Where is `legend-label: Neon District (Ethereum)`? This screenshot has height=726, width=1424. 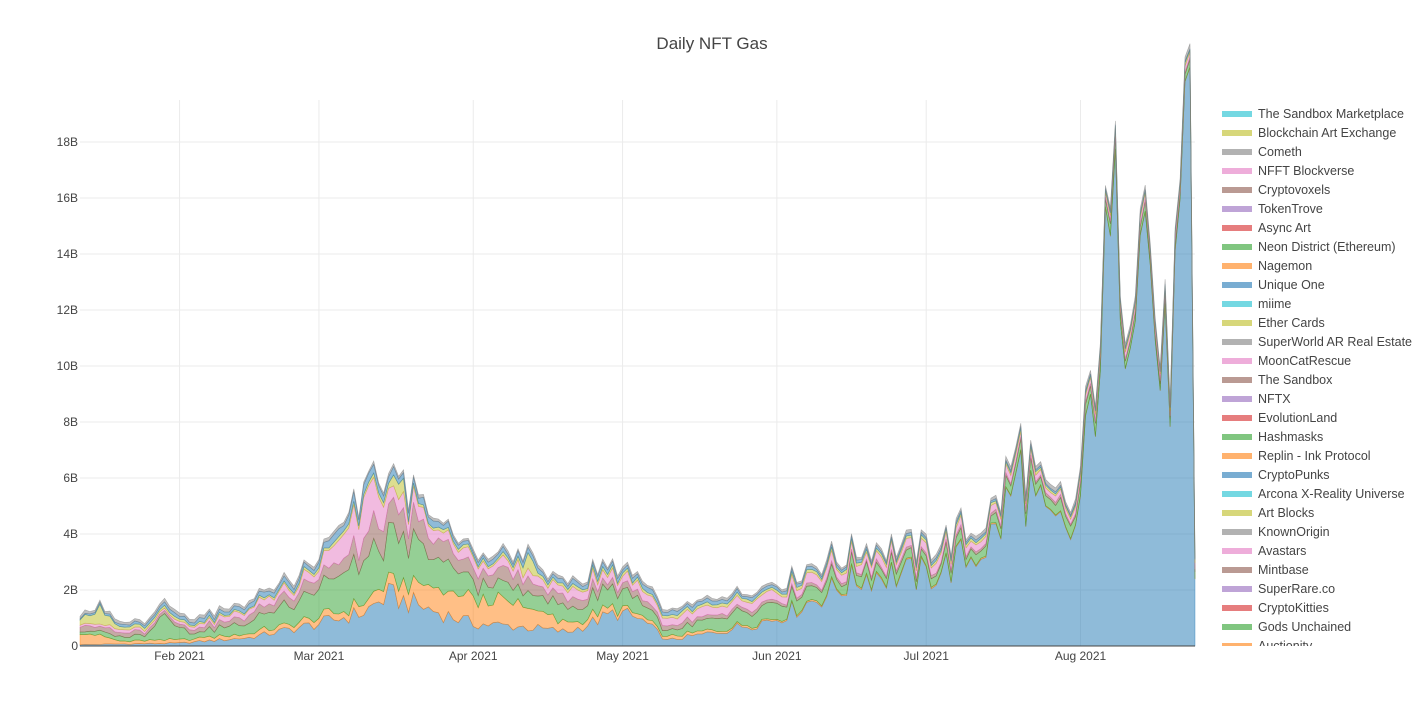
legend-label: Neon District (Ethereum) is located at coordinates (1327, 246).